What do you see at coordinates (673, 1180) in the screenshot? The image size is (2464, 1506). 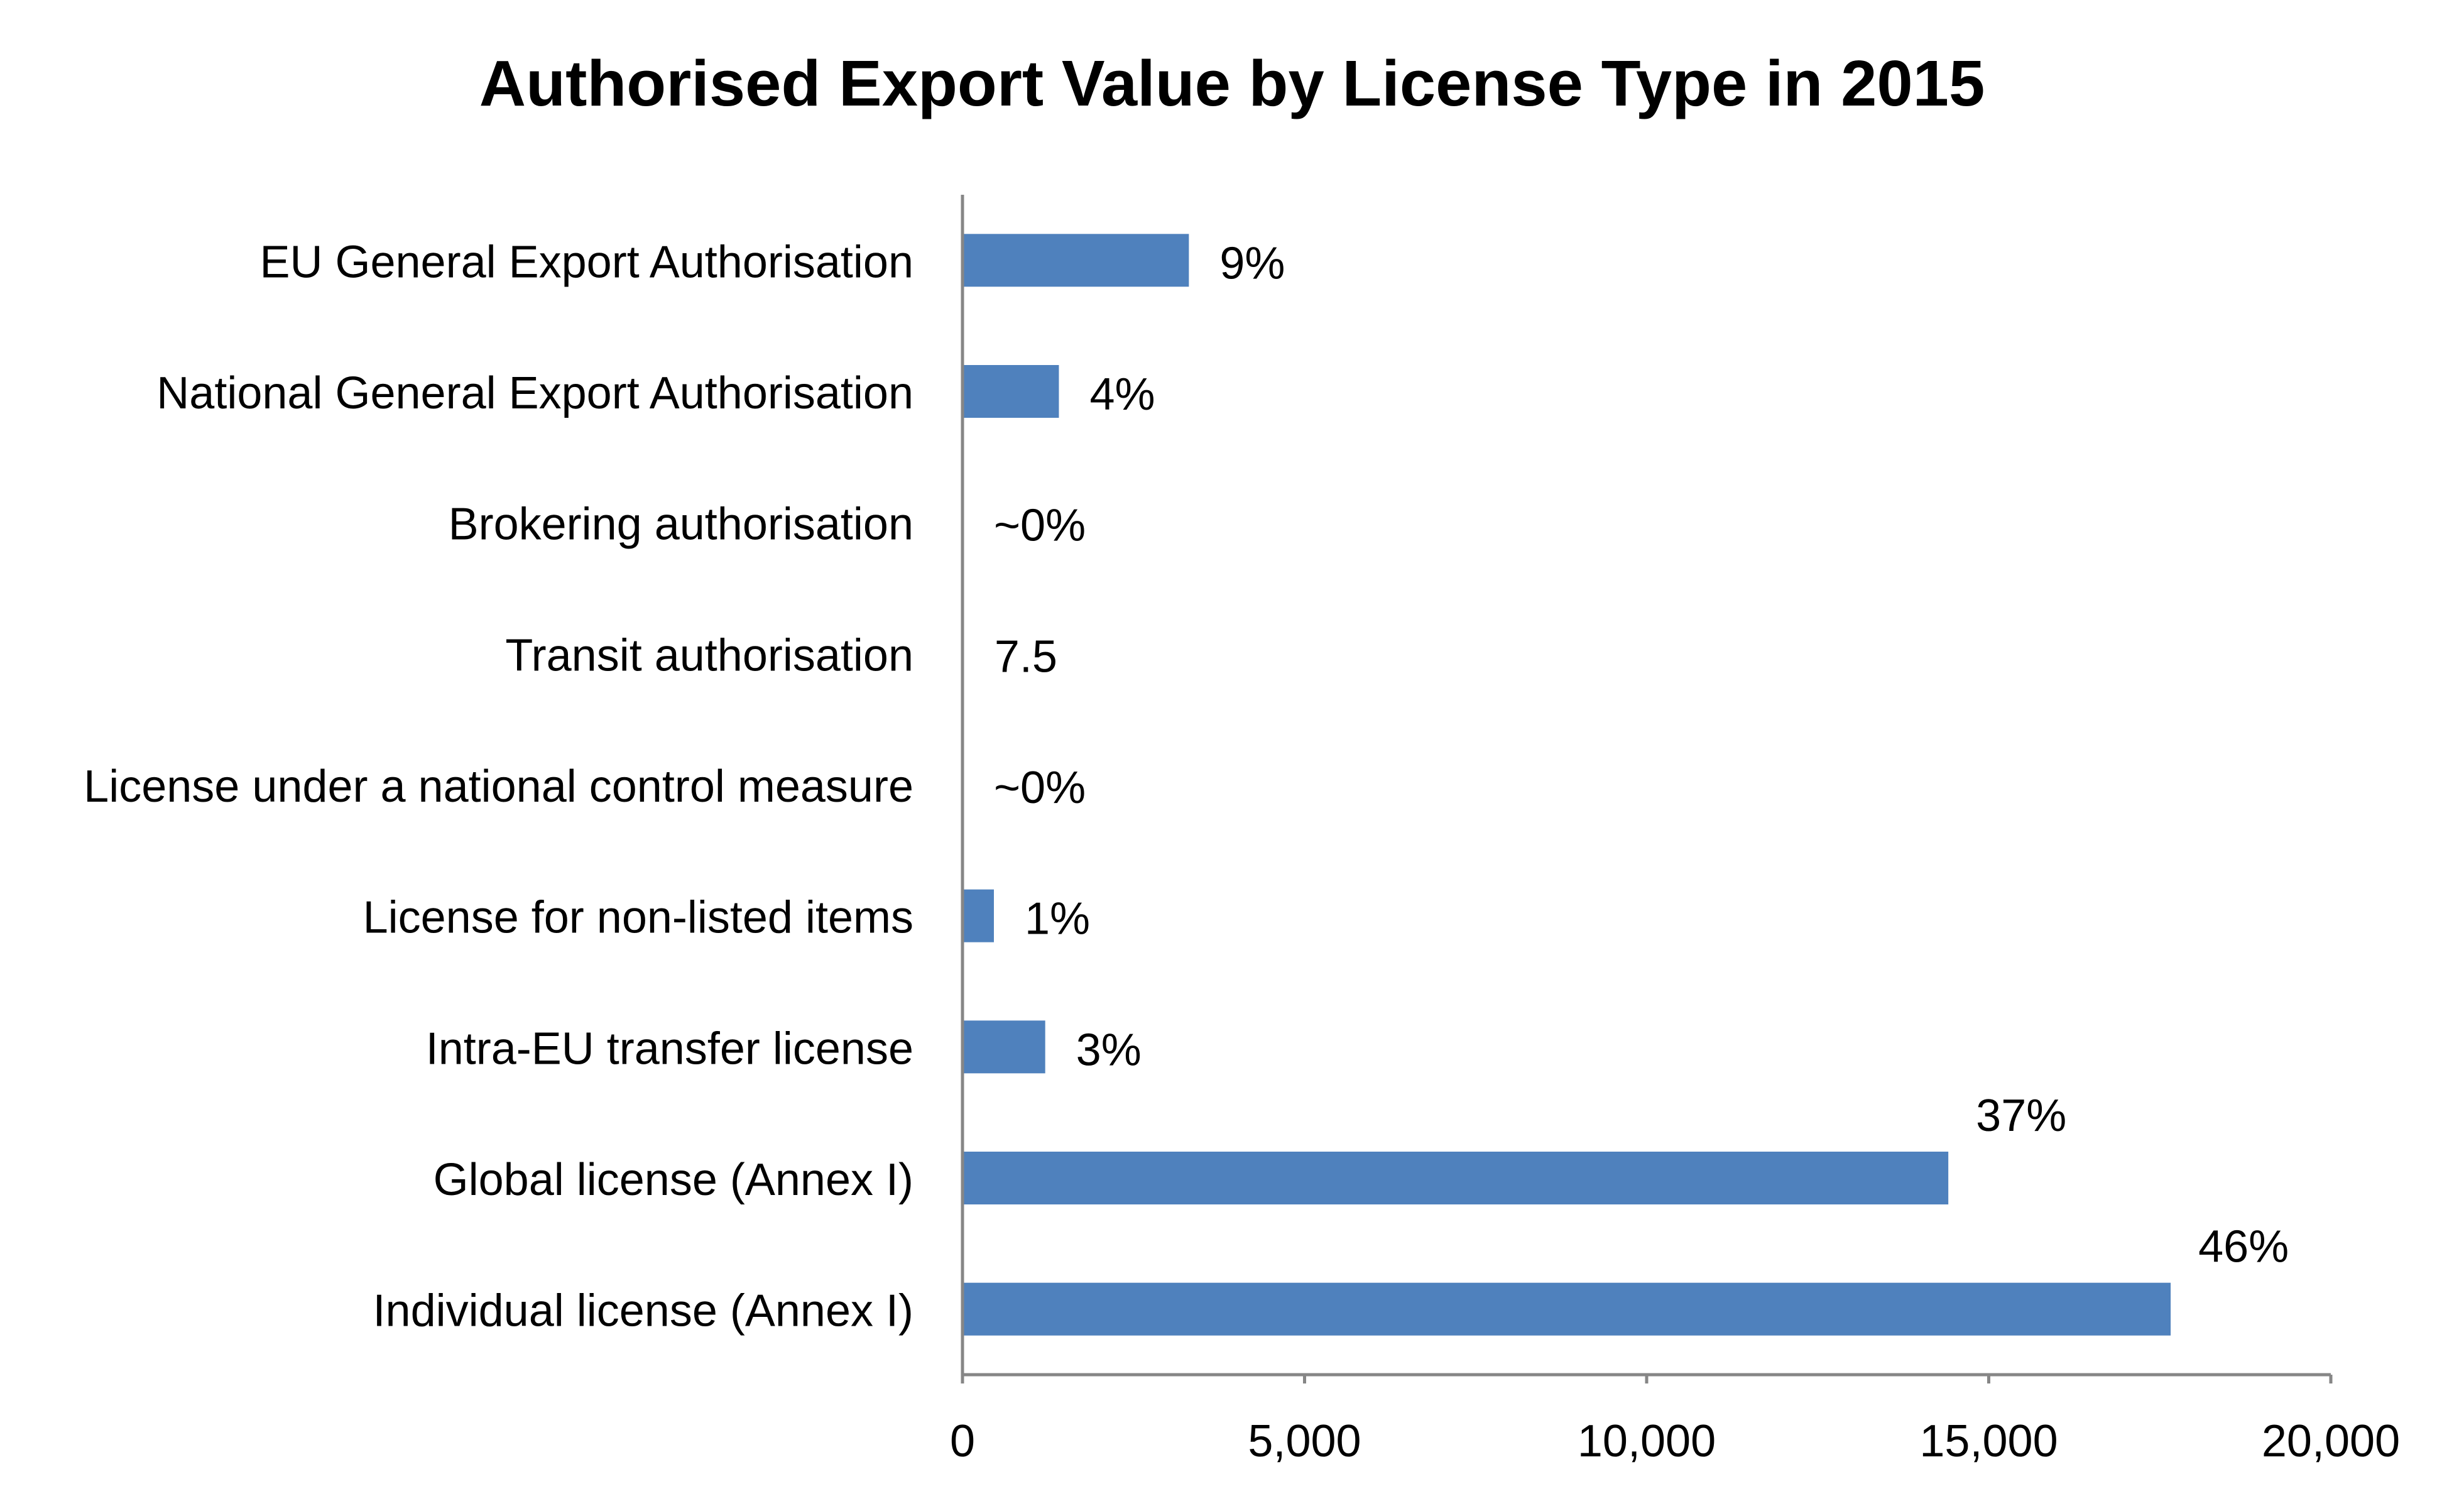 I see `category-label-7: Global license (Annex I)` at bounding box center [673, 1180].